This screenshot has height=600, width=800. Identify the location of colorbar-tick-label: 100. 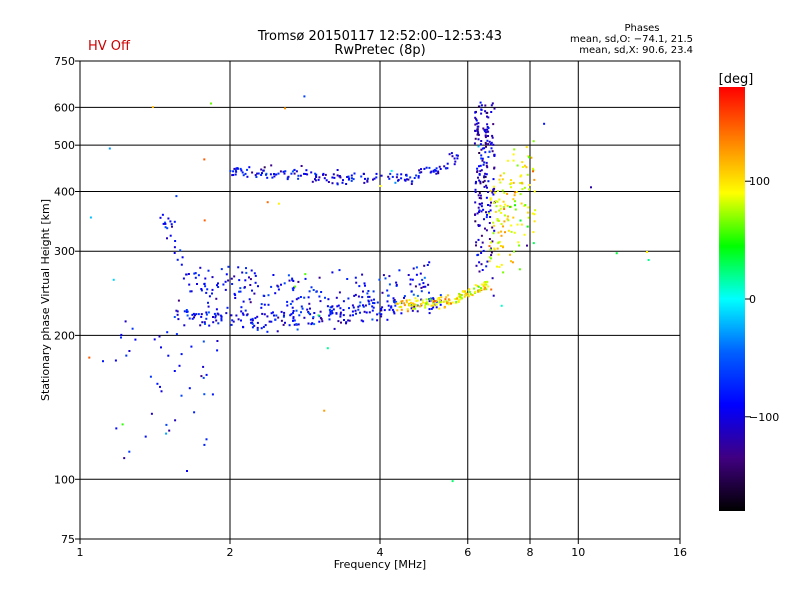
(759, 181).